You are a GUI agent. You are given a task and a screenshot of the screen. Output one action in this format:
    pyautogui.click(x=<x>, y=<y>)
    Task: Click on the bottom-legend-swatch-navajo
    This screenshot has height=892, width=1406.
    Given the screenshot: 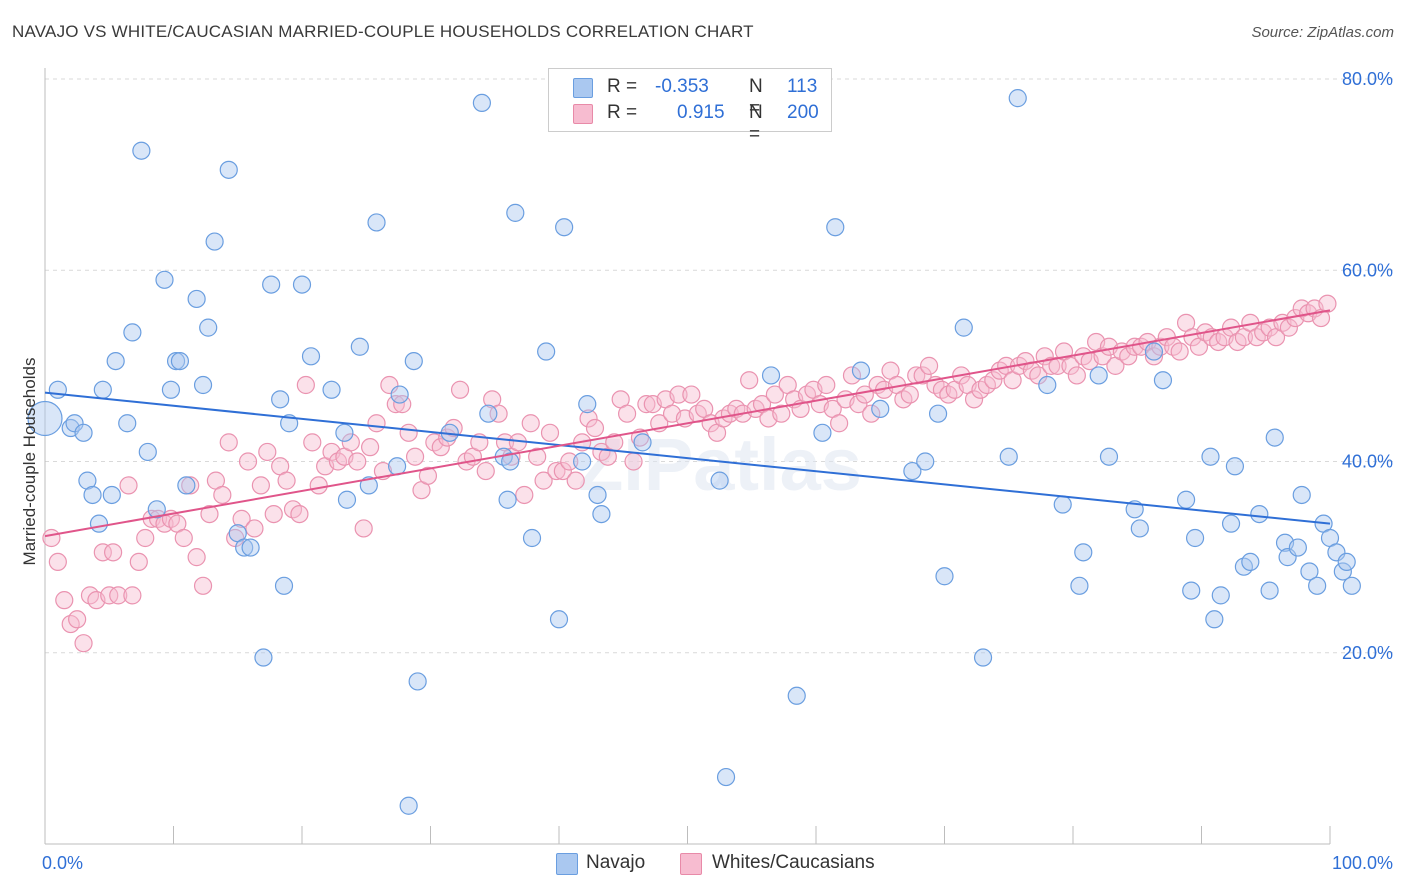 What is the action you would take?
    pyautogui.click(x=567, y=864)
    